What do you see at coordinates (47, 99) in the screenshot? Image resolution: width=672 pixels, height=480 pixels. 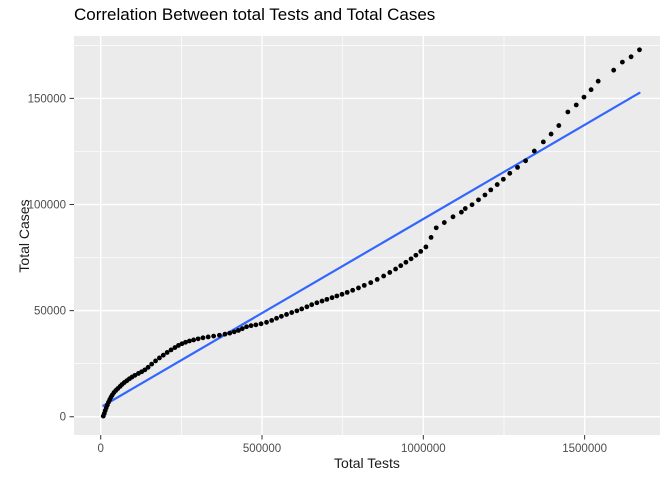 I see `y-tick-label: 150000` at bounding box center [47, 99].